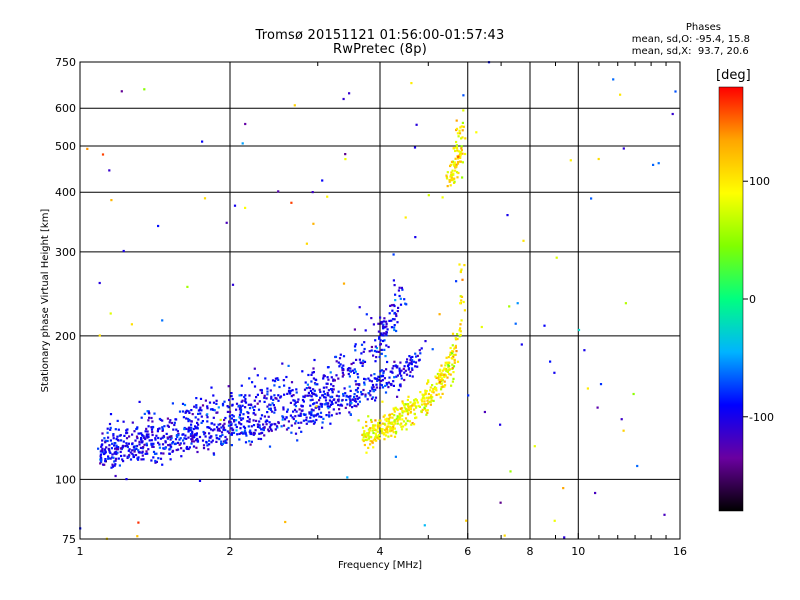 The width and height of the screenshot is (800, 600). Describe the element at coordinates (65, 479) in the screenshot. I see `y-tick-label: 100` at that location.